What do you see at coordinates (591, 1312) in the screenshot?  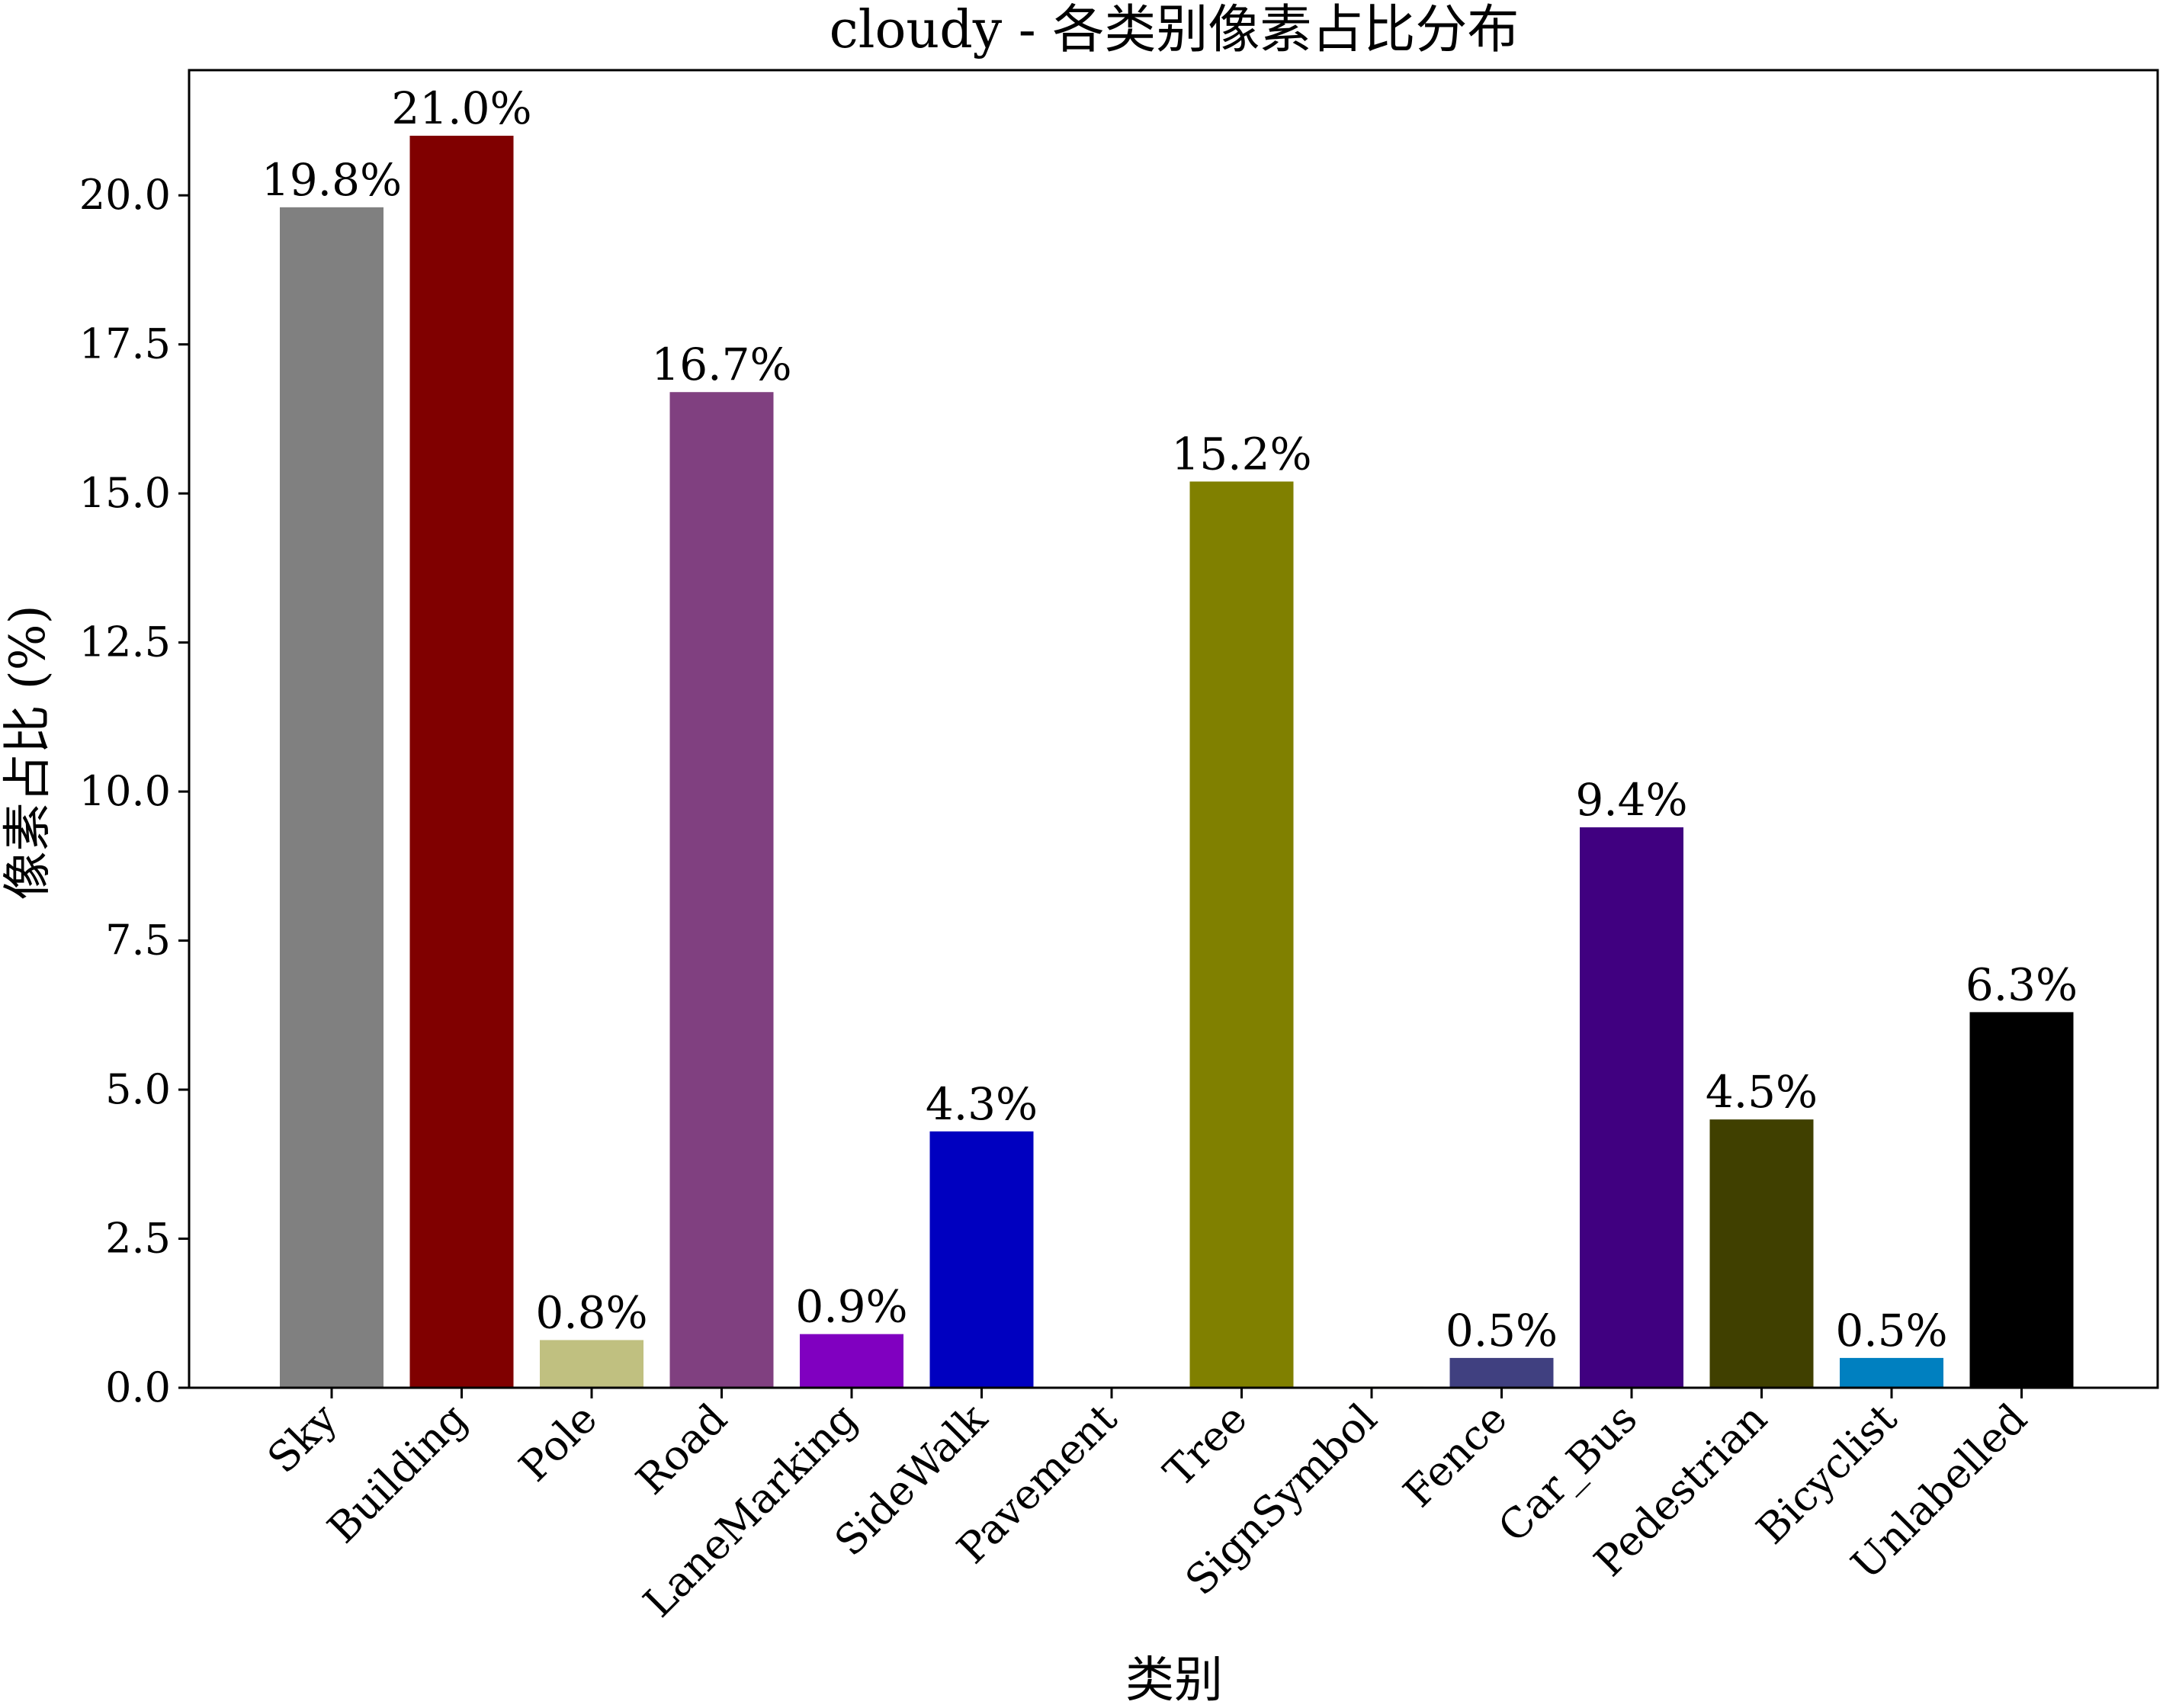 I see `bar-value-label: 0.8%` at bounding box center [591, 1312].